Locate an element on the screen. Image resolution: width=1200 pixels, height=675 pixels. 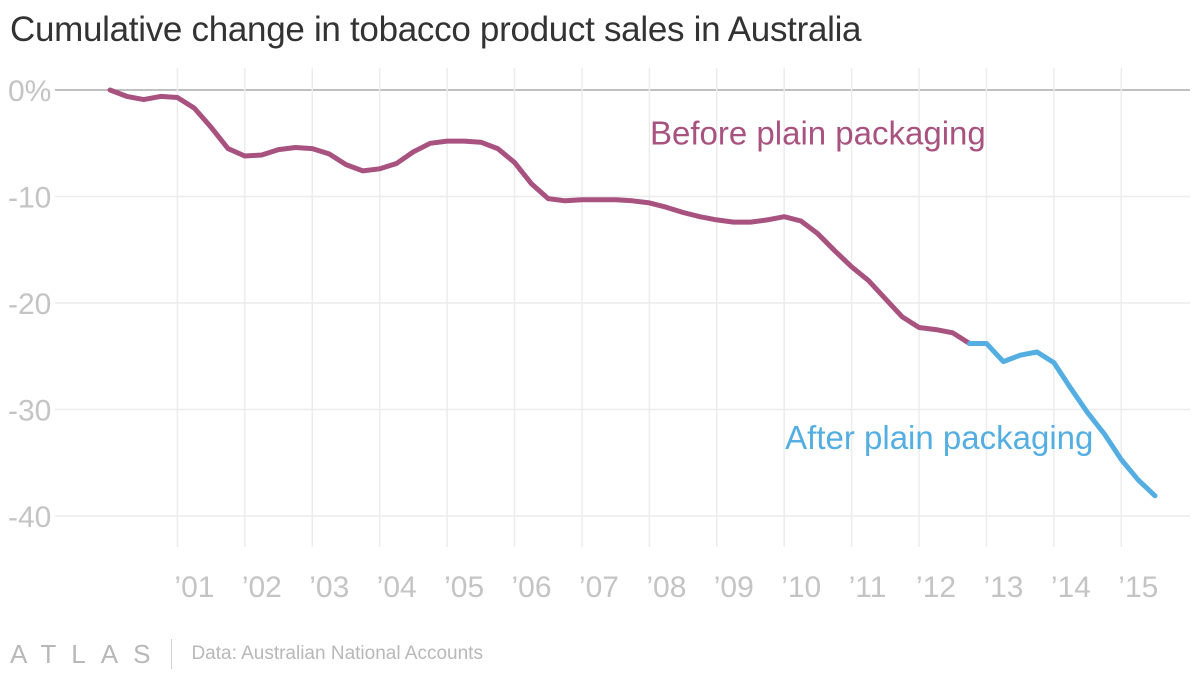
x-tick-label: ’14 is located at coordinates (1071, 587).